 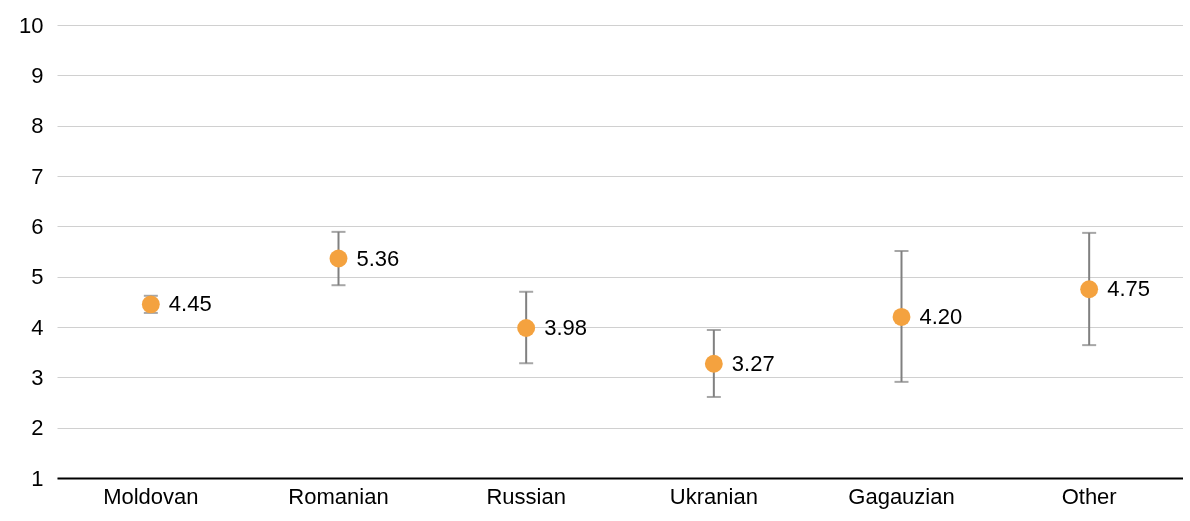 I want to click on y-tick-label: 10, so click(x=31, y=25).